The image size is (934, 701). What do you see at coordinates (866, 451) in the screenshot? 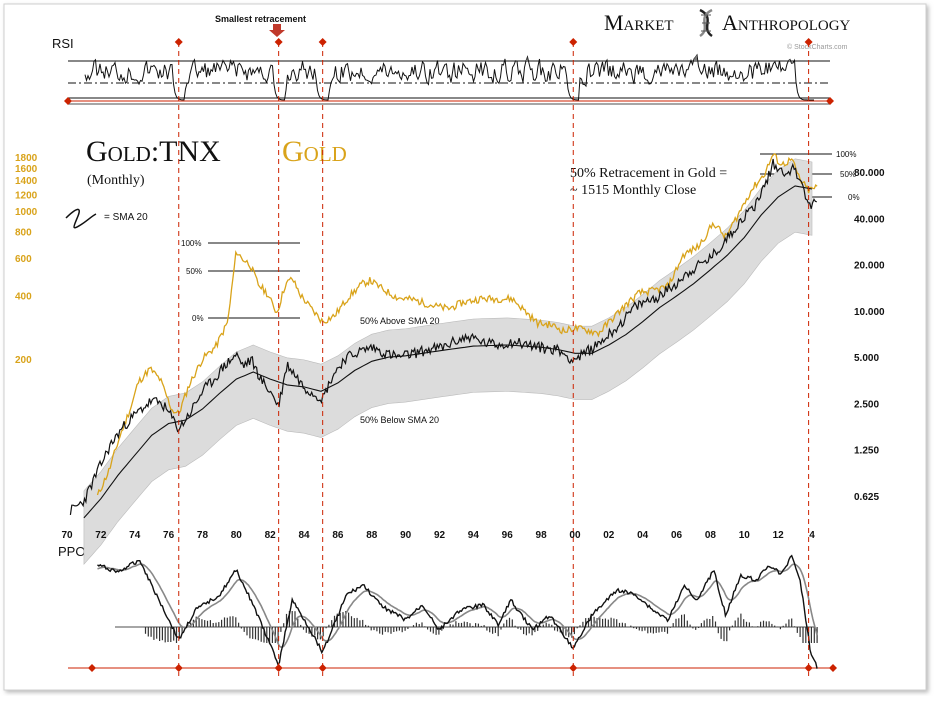
I see `y-right-tick-label: 1.250` at bounding box center [866, 451].